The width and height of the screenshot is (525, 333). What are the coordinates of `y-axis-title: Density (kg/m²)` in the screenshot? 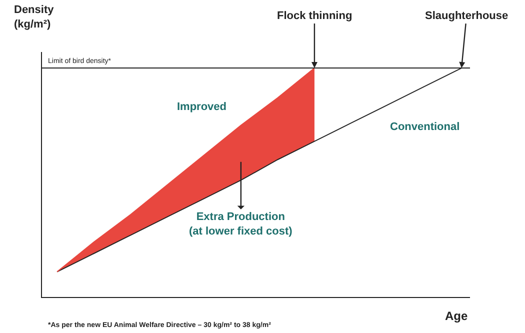 It's located at (34, 17).